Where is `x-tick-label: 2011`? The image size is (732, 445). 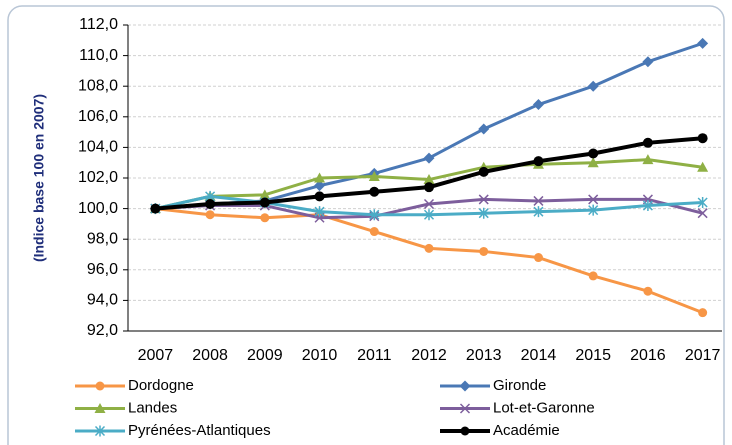
x-tick-label: 2011 is located at coordinates (374, 355).